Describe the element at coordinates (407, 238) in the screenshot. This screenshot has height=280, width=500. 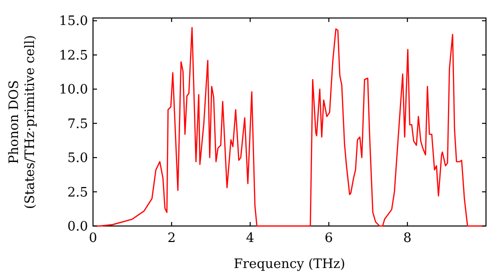
I see `x-tick-label: 8` at that location.